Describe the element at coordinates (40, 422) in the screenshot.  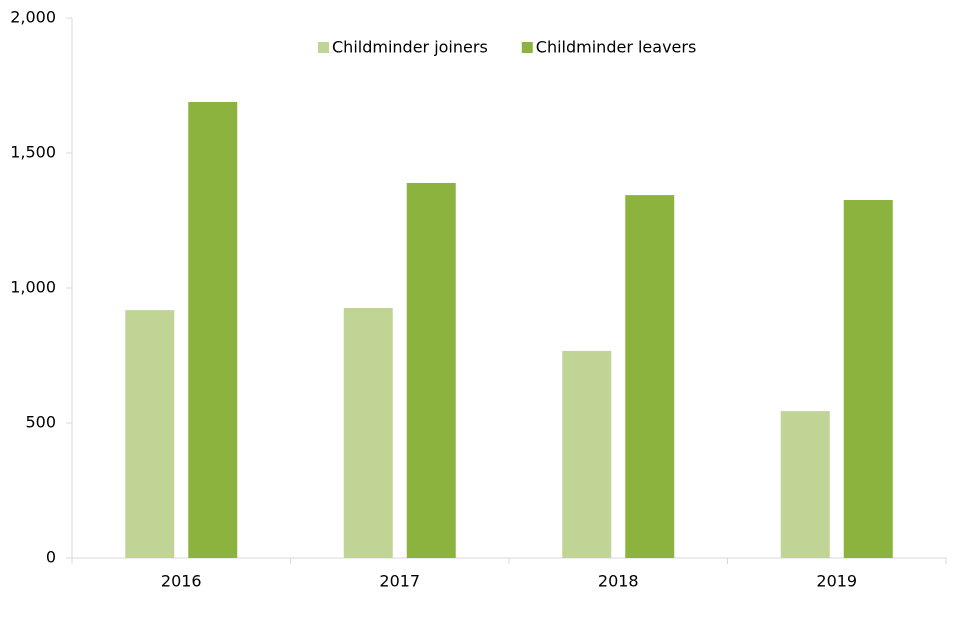
I see `y-tick-label: 500` at that location.